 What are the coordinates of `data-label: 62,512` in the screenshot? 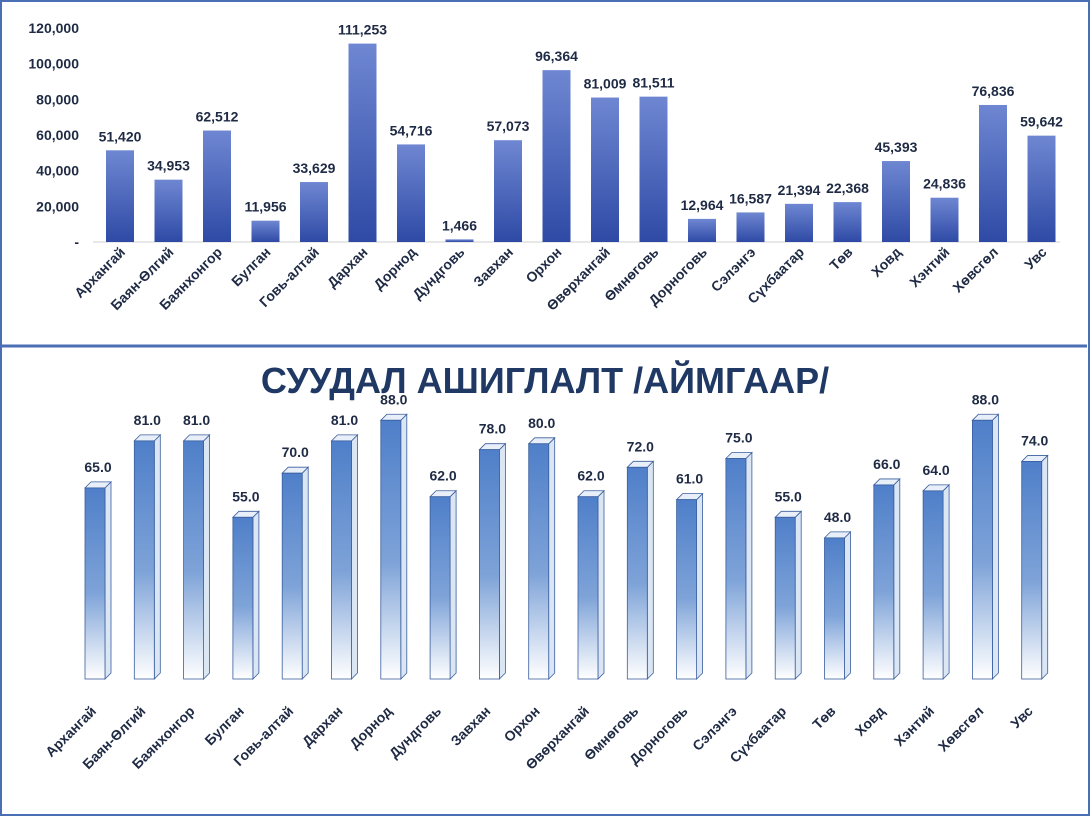 It's located at (217, 117).